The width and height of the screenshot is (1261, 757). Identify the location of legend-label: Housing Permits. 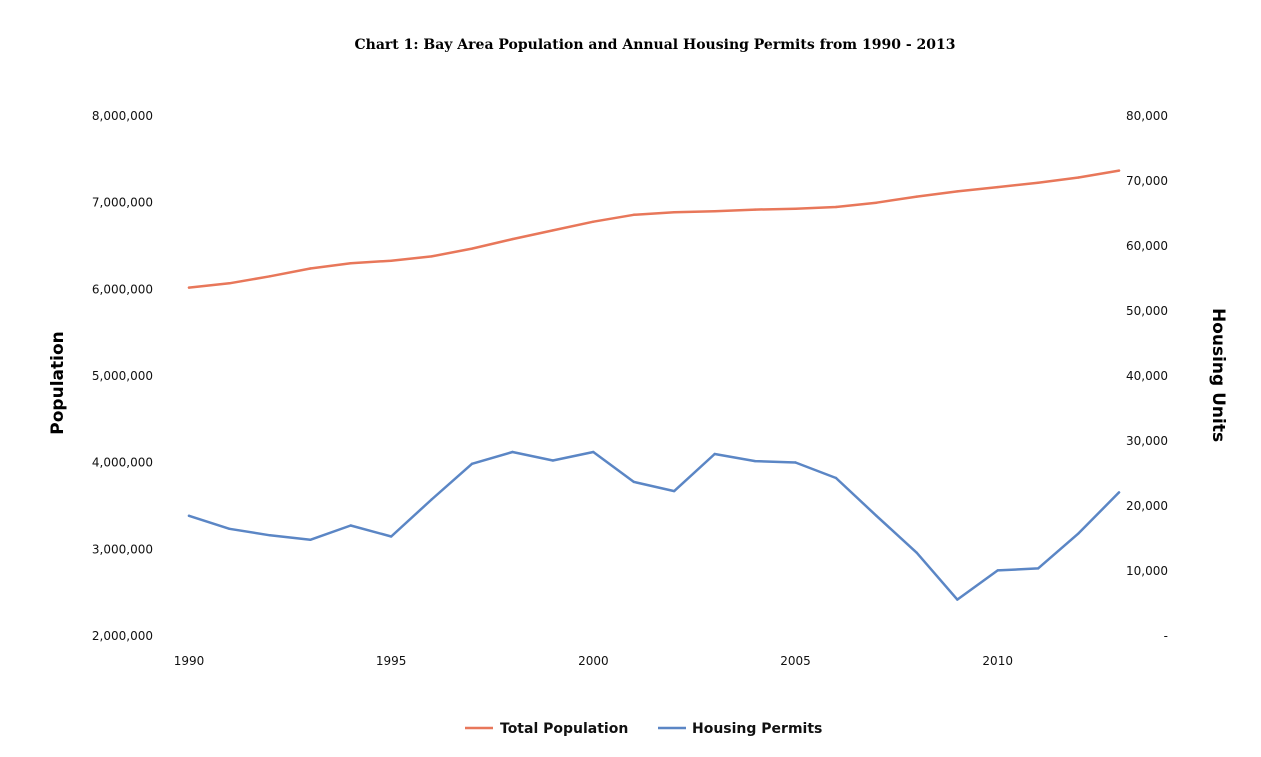
(757, 729).